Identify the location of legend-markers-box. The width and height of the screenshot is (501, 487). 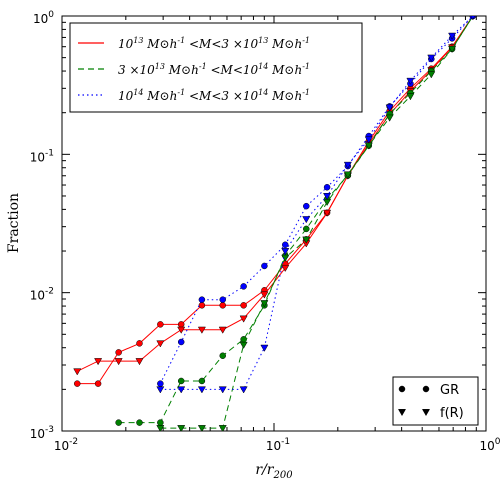
(435, 401).